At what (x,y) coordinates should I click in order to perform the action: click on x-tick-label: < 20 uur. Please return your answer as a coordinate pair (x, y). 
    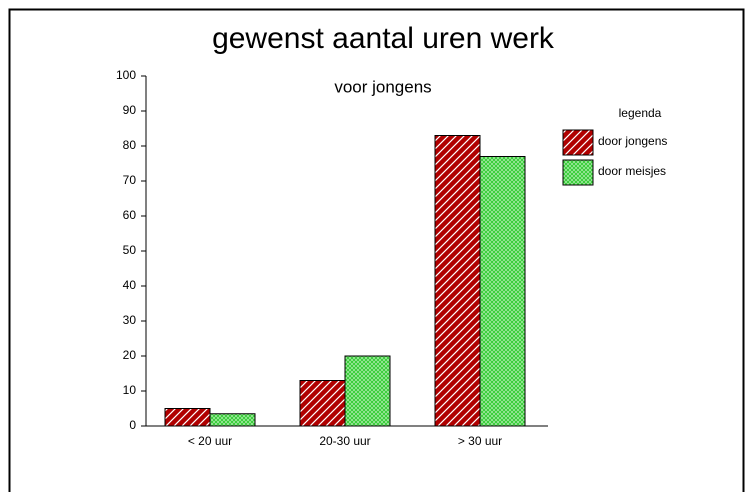
    Looking at the image, I should click on (210, 441).